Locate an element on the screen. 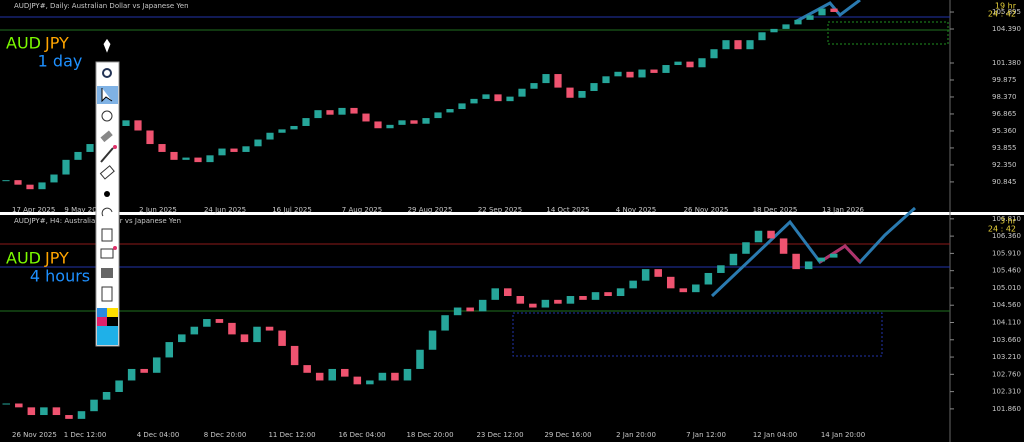 Image resolution: width=1024 pixels, height=442 pixels. tool-clipboard is located at coordinates (107, 294).